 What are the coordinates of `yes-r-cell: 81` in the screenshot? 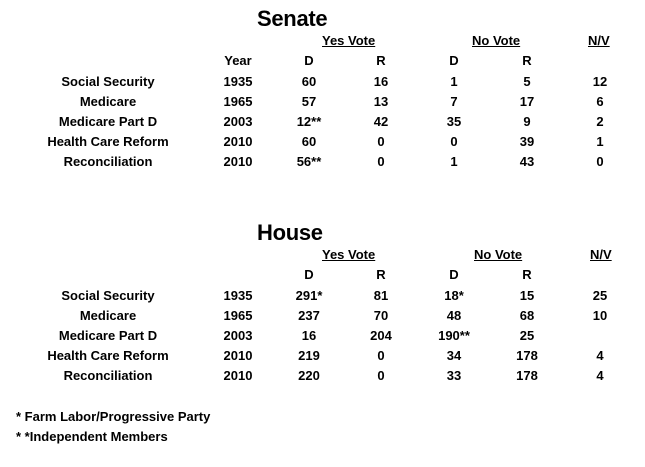 It's located at (381, 295).